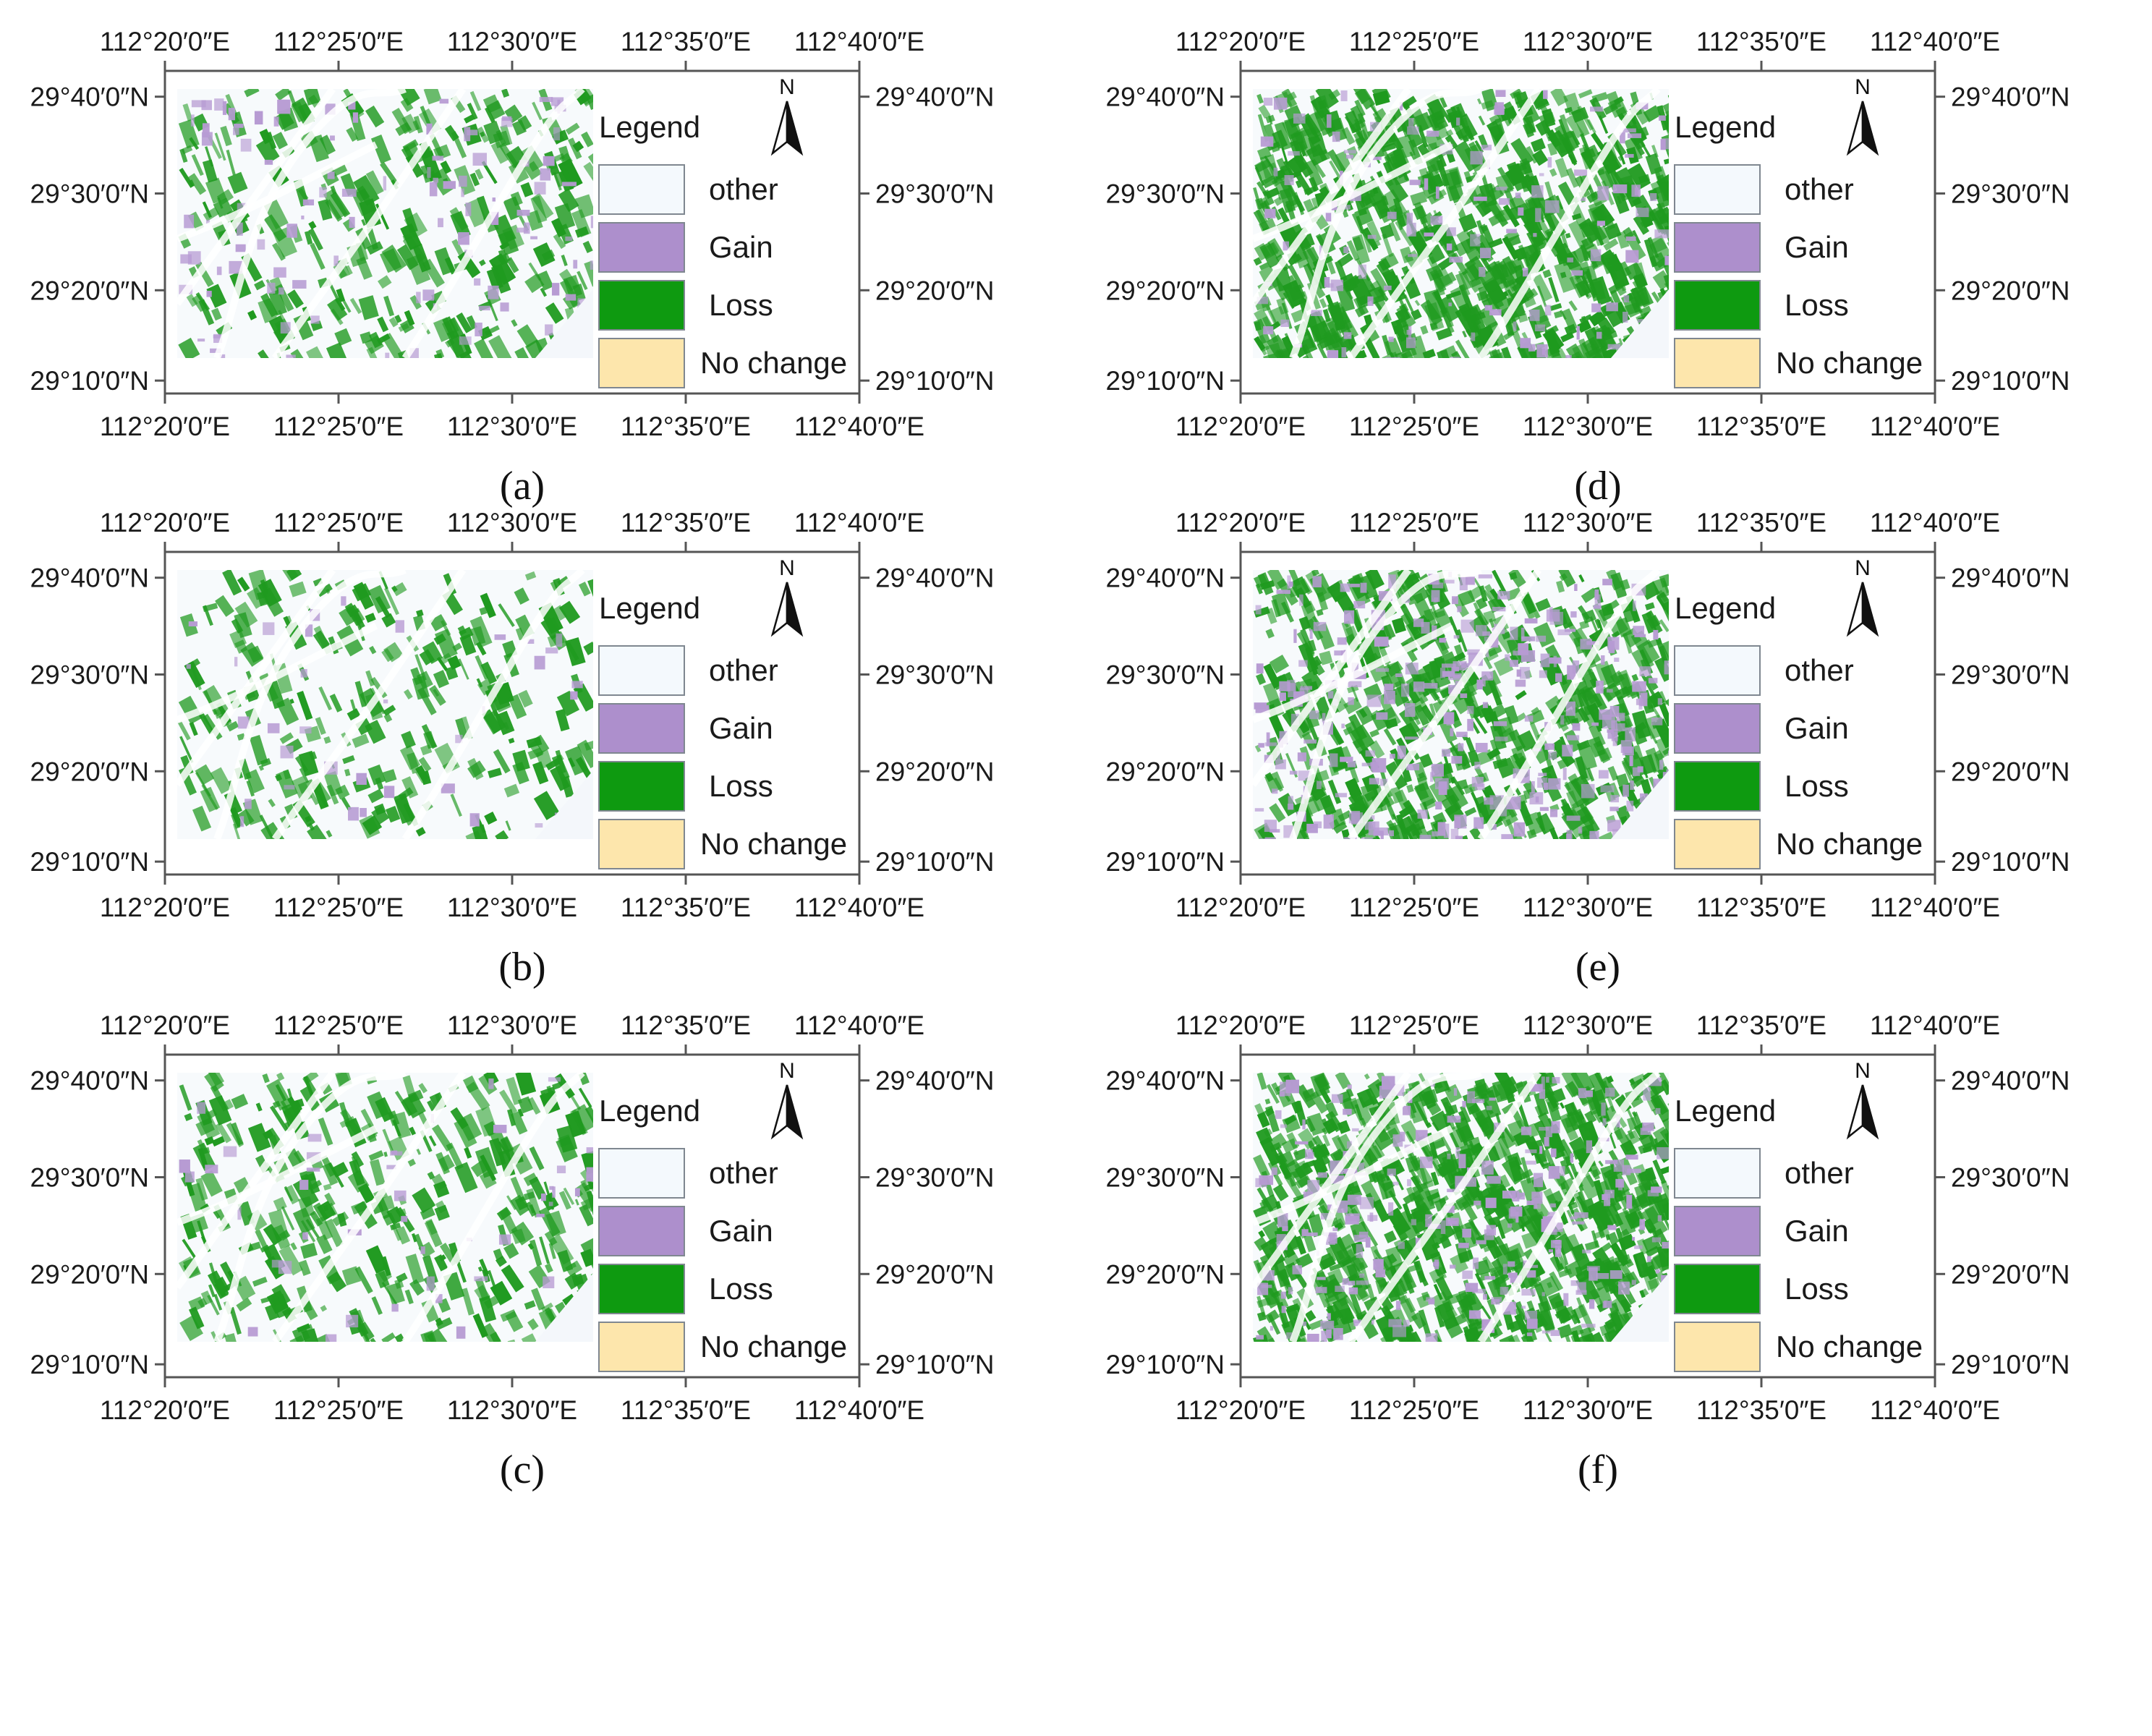 Image resolution: width=2152 pixels, height=1736 pixels. I want to click on north-arrow-icon: N, so click(1862, 597).